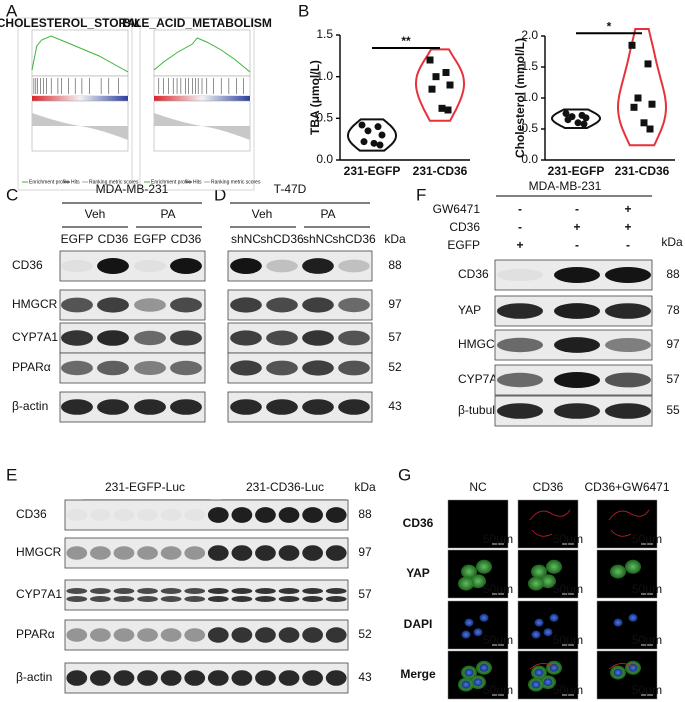 The width and height of the screenshot is (685, 702). I want to click on y-tick-label: 1.5, so click(529, 66).